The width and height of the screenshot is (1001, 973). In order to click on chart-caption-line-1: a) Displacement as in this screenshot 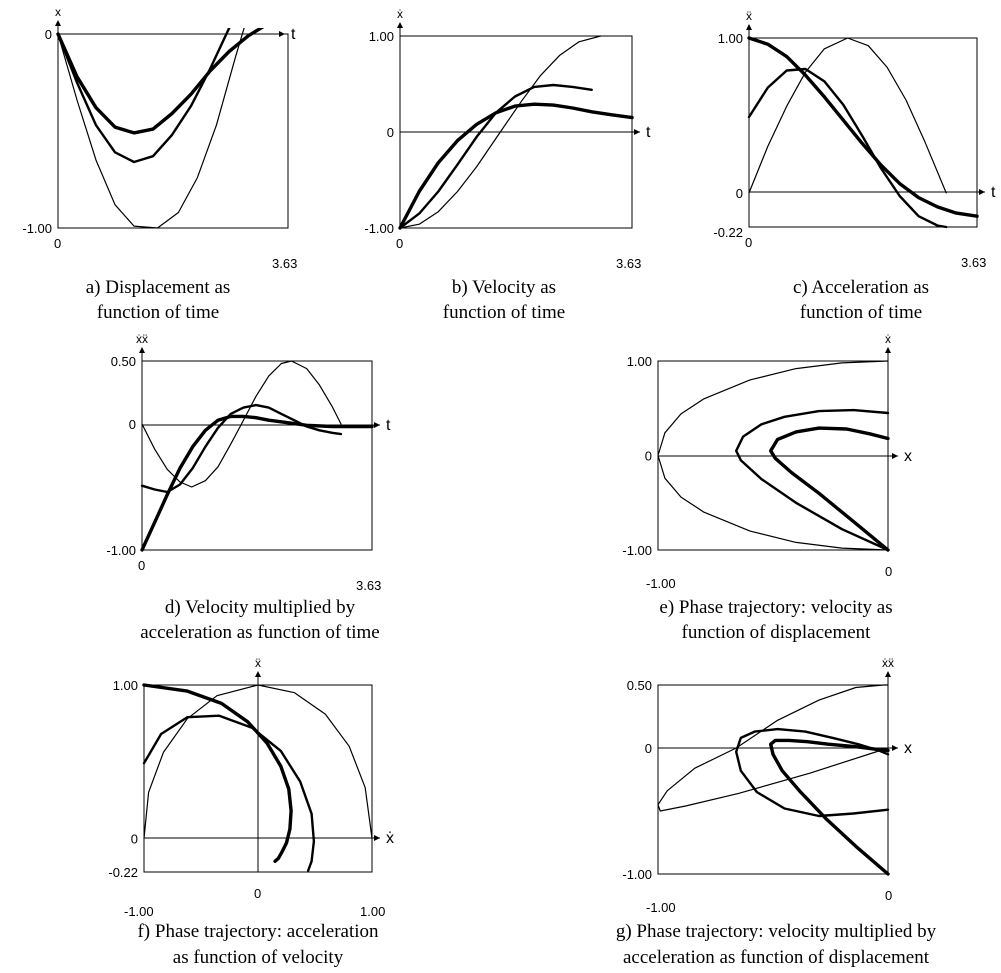, I will do `click(158, 287)`.